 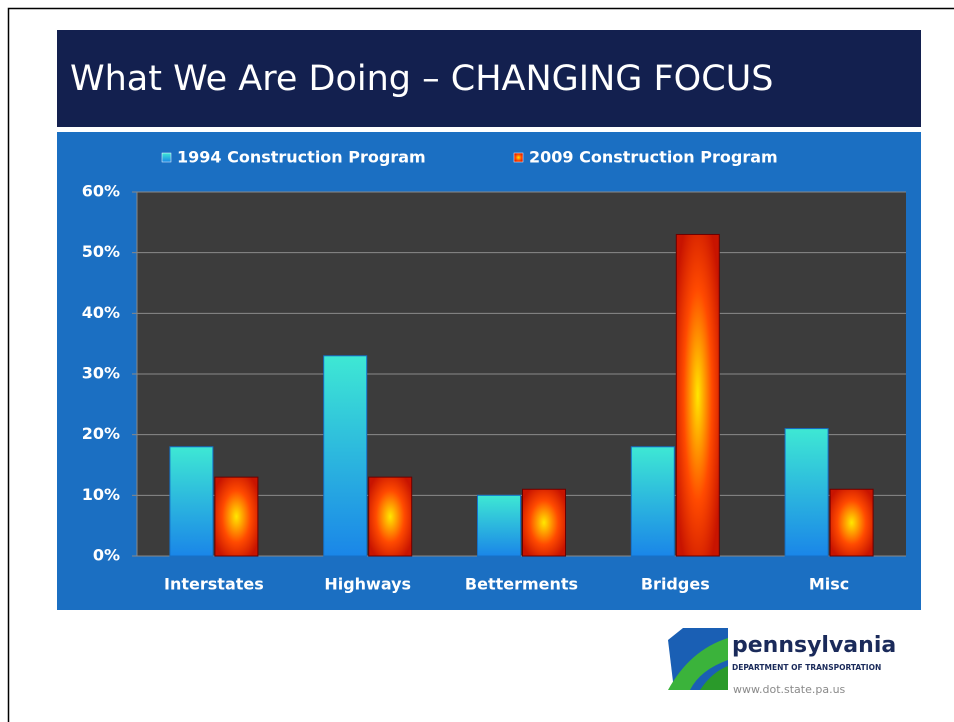 I want to click on y-tick-label: 0%, so click(x=106, y=555).